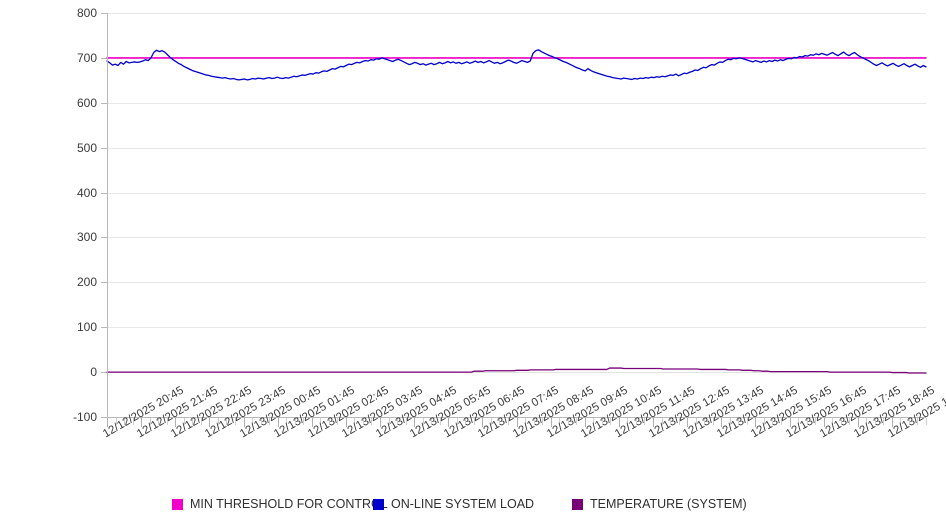 This screenshot has height=526, width=946. I want to click on x-axis-line, so click(516, 417).